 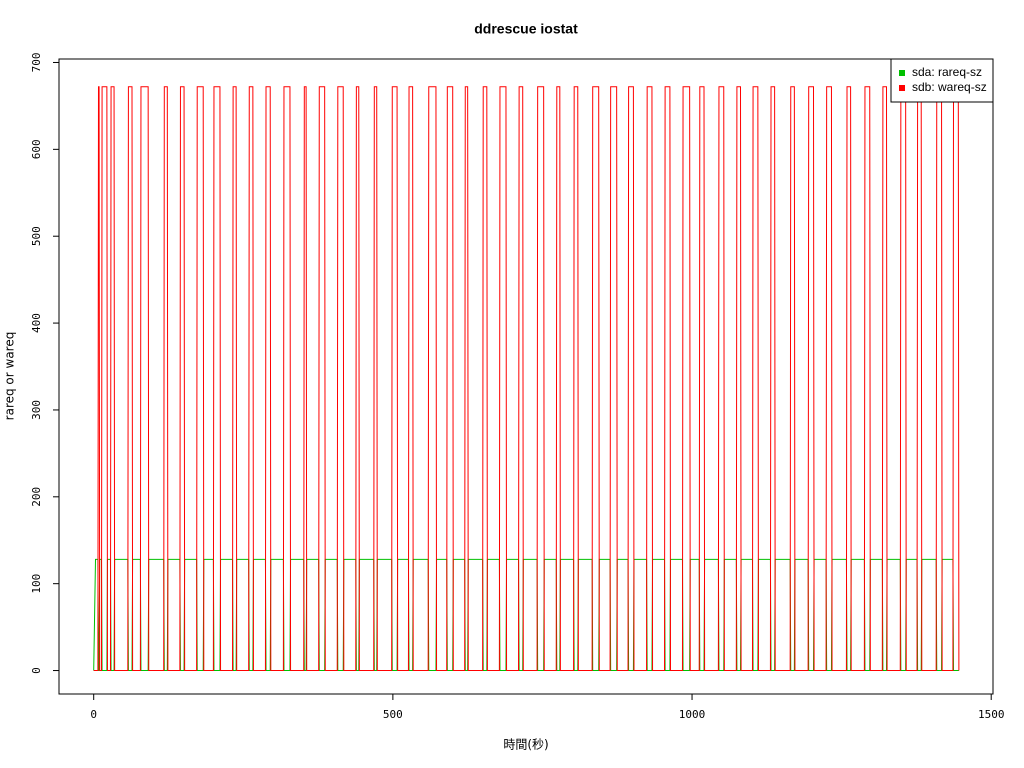 I want to click on legend-box, so click(x=942, y=80).